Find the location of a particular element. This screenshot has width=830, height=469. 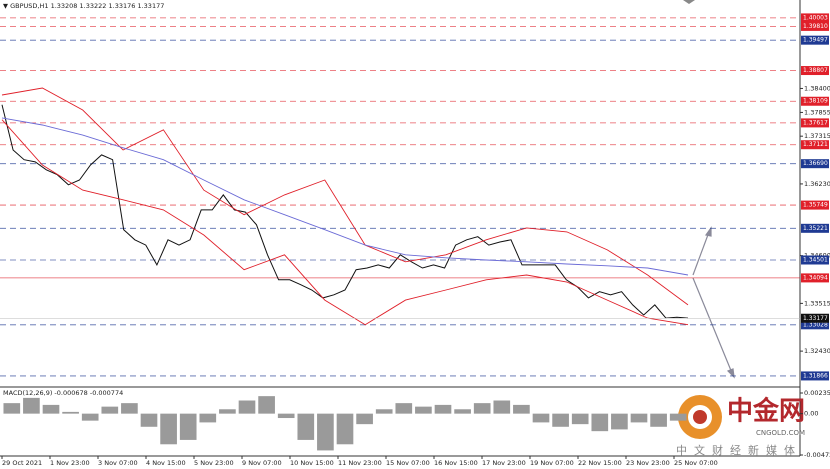

arrow-down is located at coordinates (712, 325).